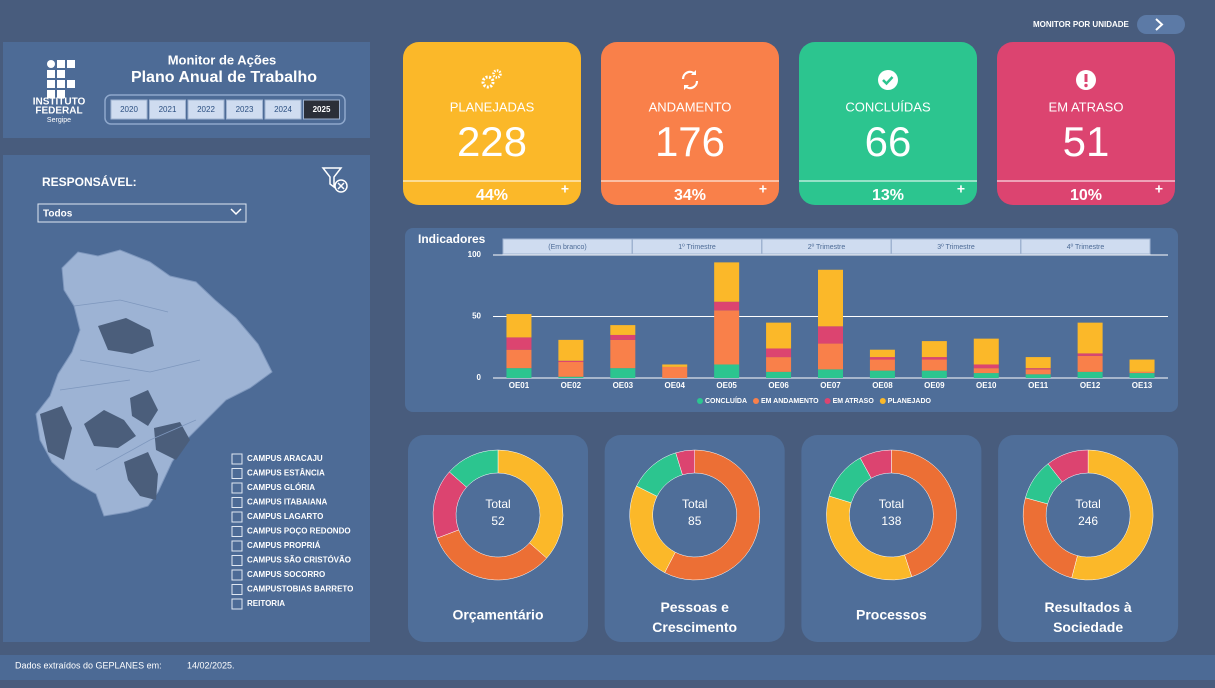 The height and width of the screenshot is (688, 1215). What do you see at coordinates (61, 79) in the screenshot?
I see `logo` at bounding box center [61, 79].